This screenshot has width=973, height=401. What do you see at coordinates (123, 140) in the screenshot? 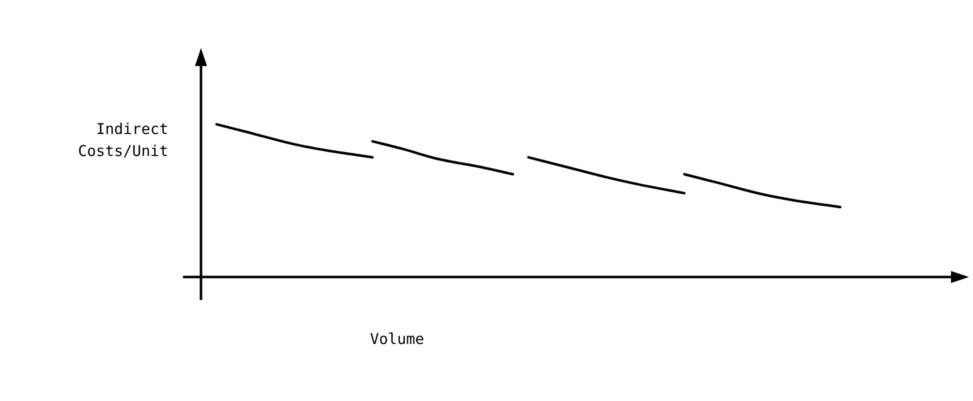
I see `y-axis-title: Indirect Costs/Unit` at bounding box center [123, 140].